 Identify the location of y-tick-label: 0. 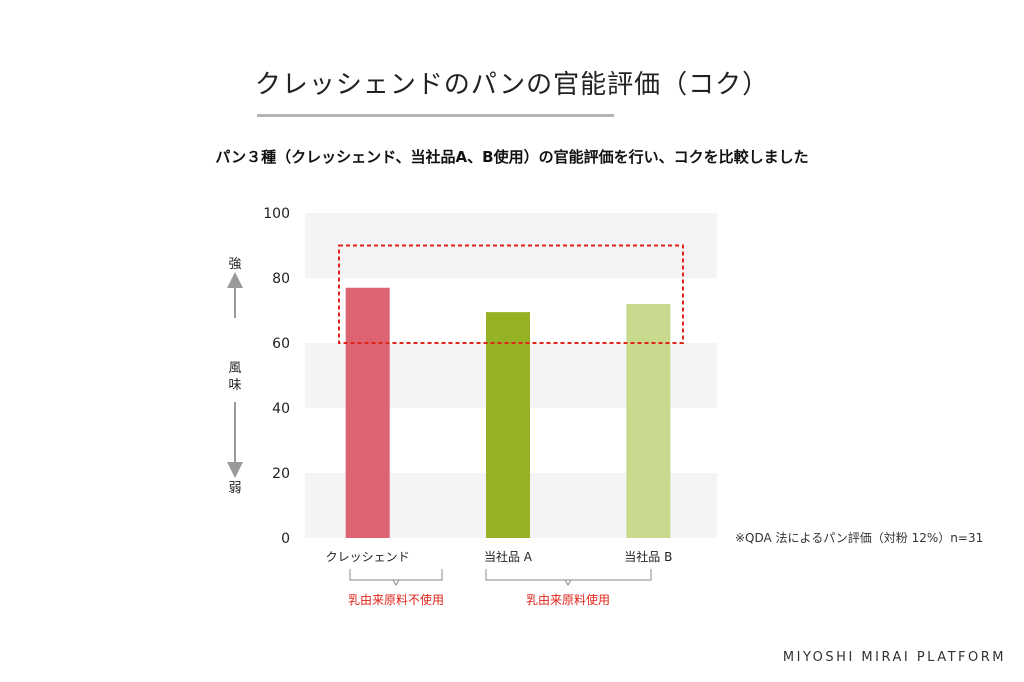
(285, 539).